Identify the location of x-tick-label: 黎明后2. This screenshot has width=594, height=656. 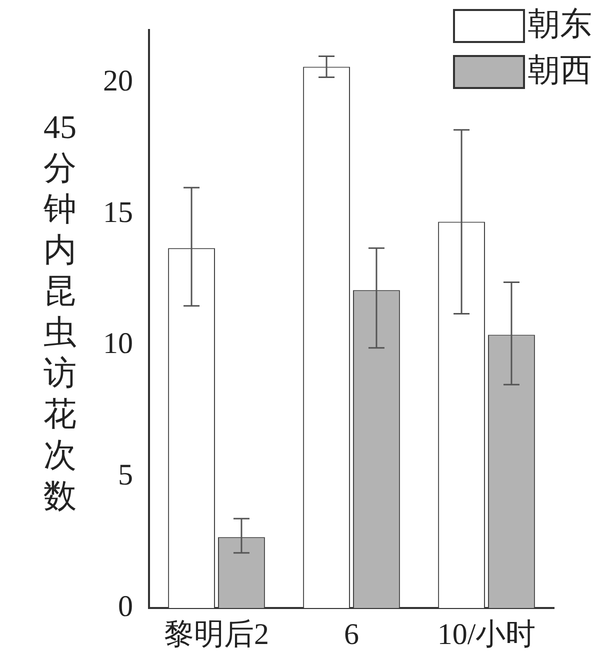
(216, 634).